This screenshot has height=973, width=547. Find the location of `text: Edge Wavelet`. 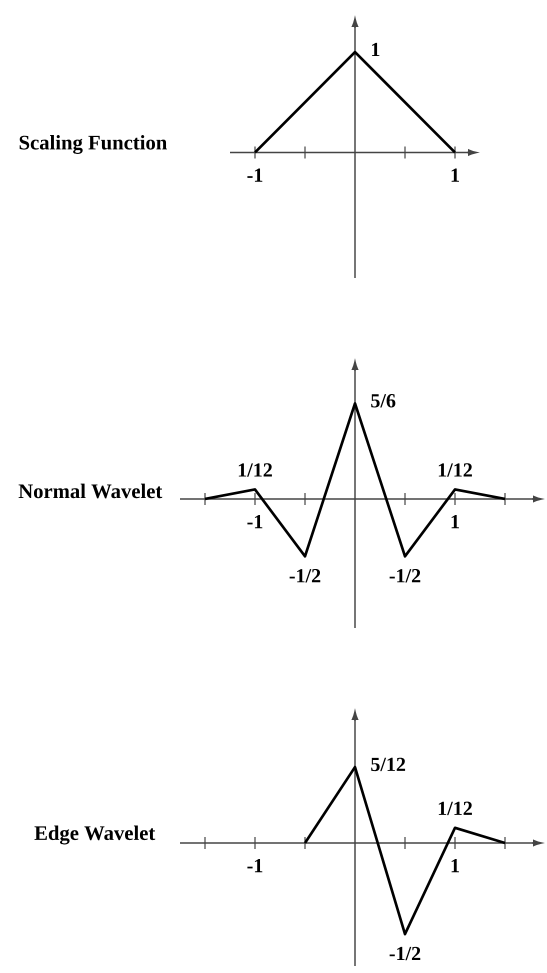

text: Edge Wavelet is located at coordinates (95, 835).